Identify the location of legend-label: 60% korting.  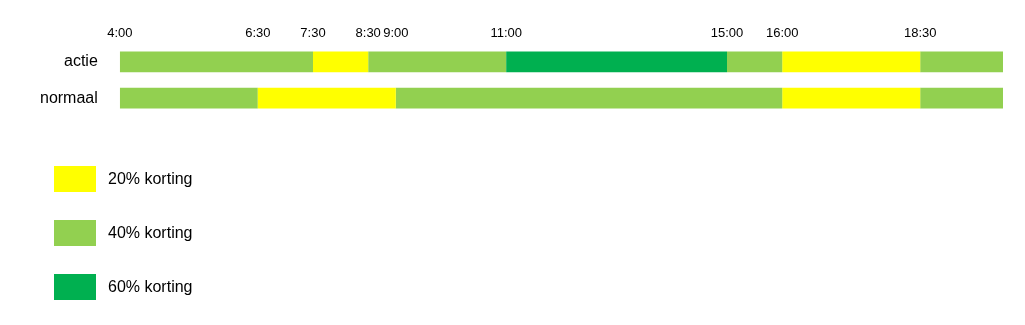
(150, 287).